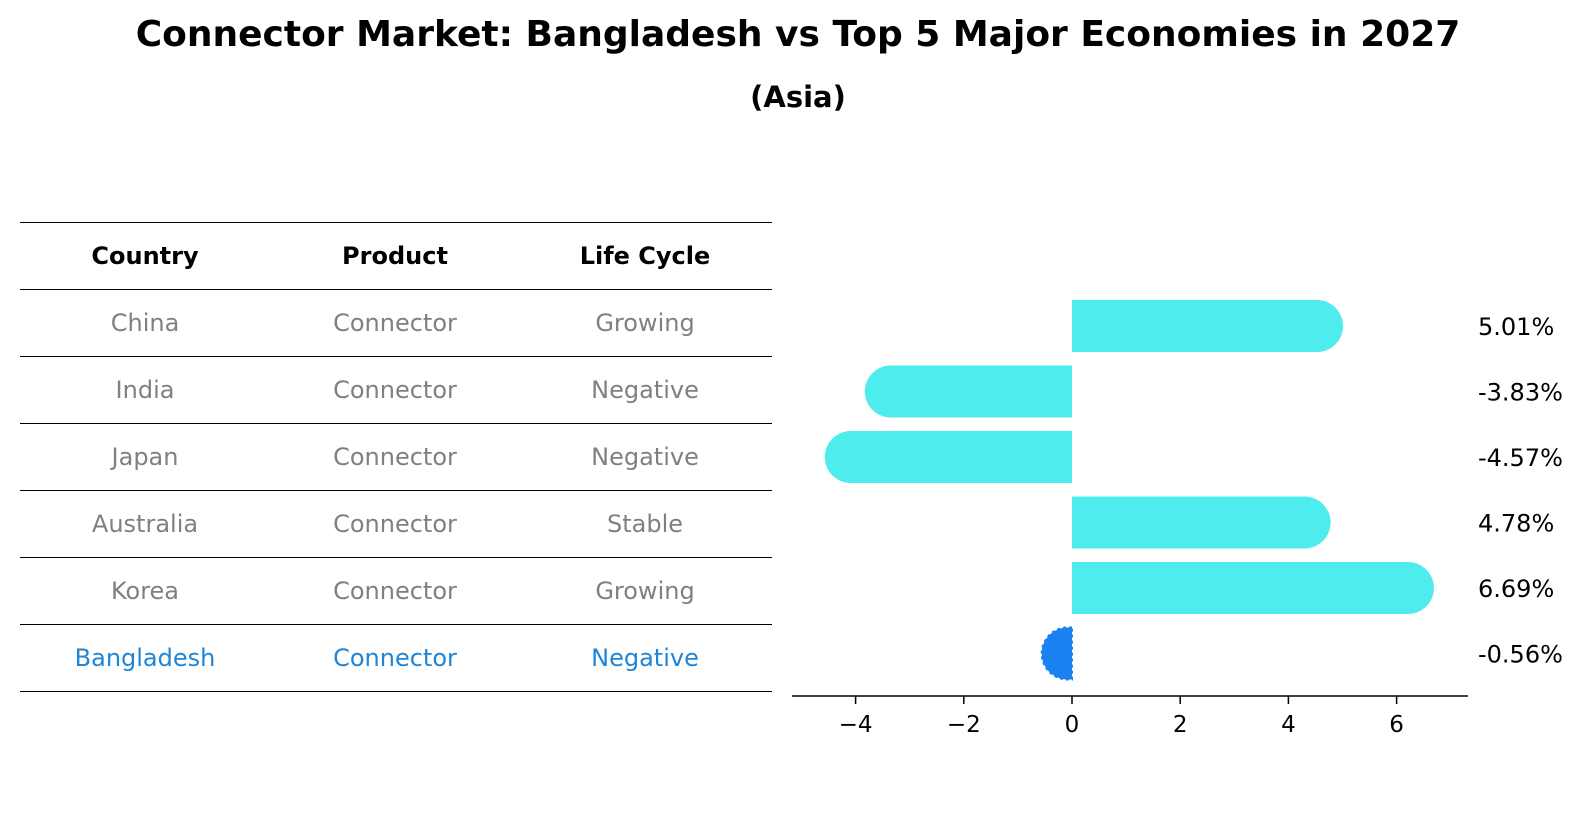 The height and width of the screenshot is (823, 1596). I want to click on bar-korea, so click(1253, 588).